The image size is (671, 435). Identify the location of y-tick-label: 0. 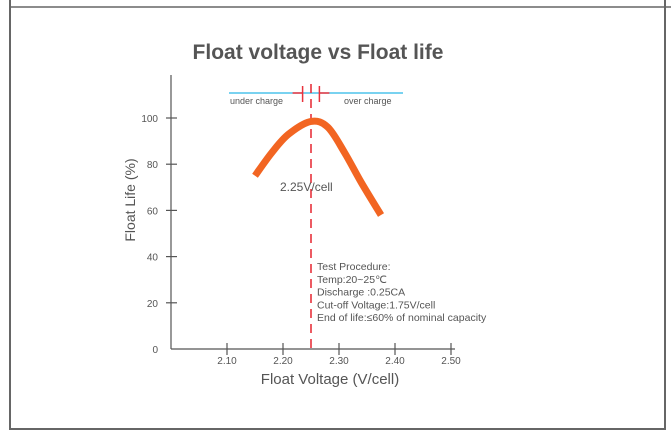
(155, 350).